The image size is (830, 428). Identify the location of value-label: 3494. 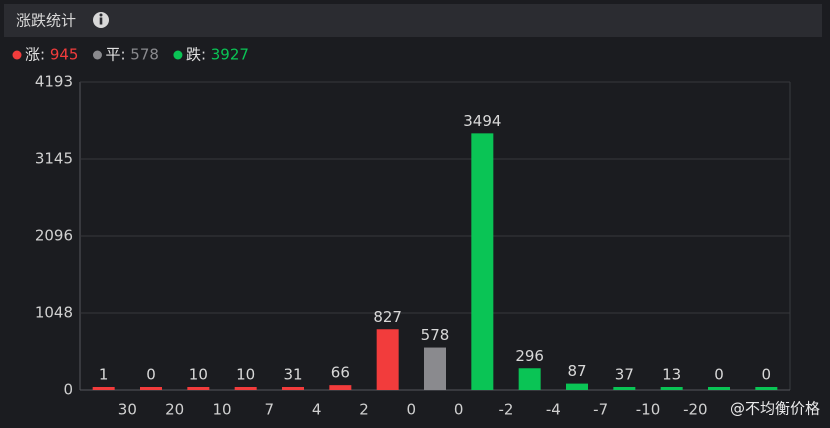
(482, 121).